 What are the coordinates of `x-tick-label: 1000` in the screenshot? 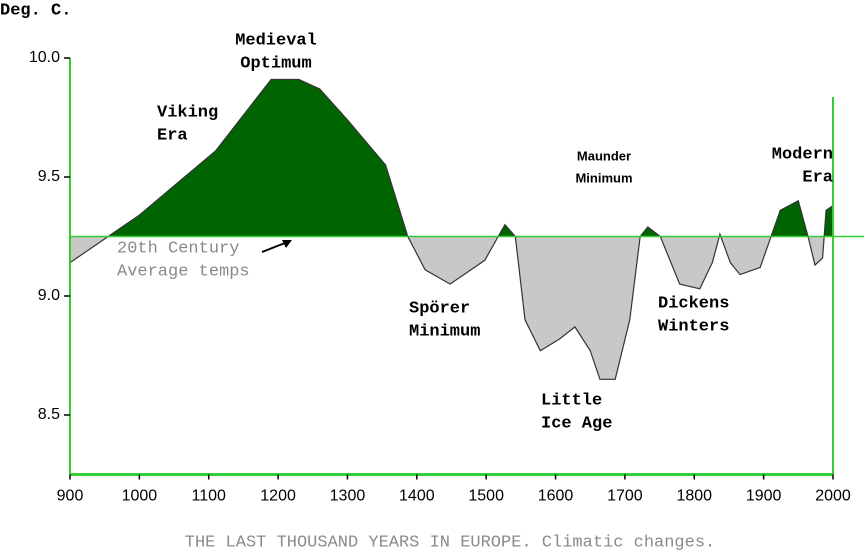 It's located at (140, 496).